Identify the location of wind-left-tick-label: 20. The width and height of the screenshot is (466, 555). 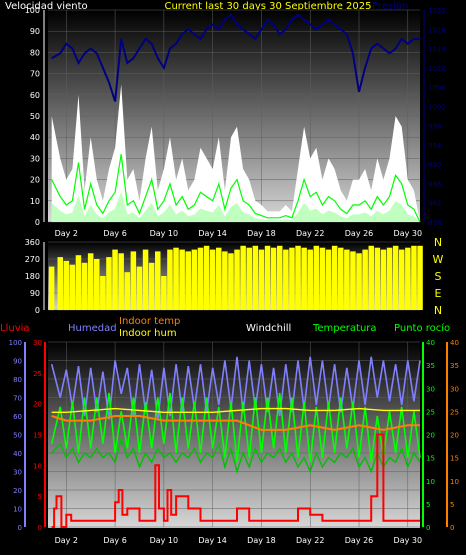
(35, 180).